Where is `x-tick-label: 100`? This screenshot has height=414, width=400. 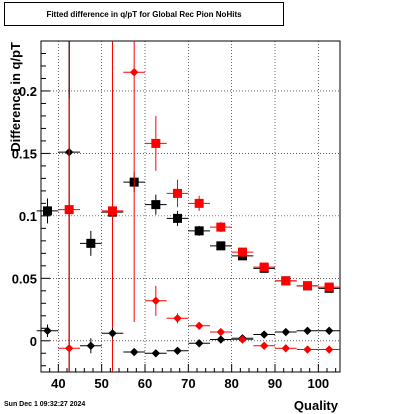 x-tick-label: 100 is located at coordinates (318, 383).